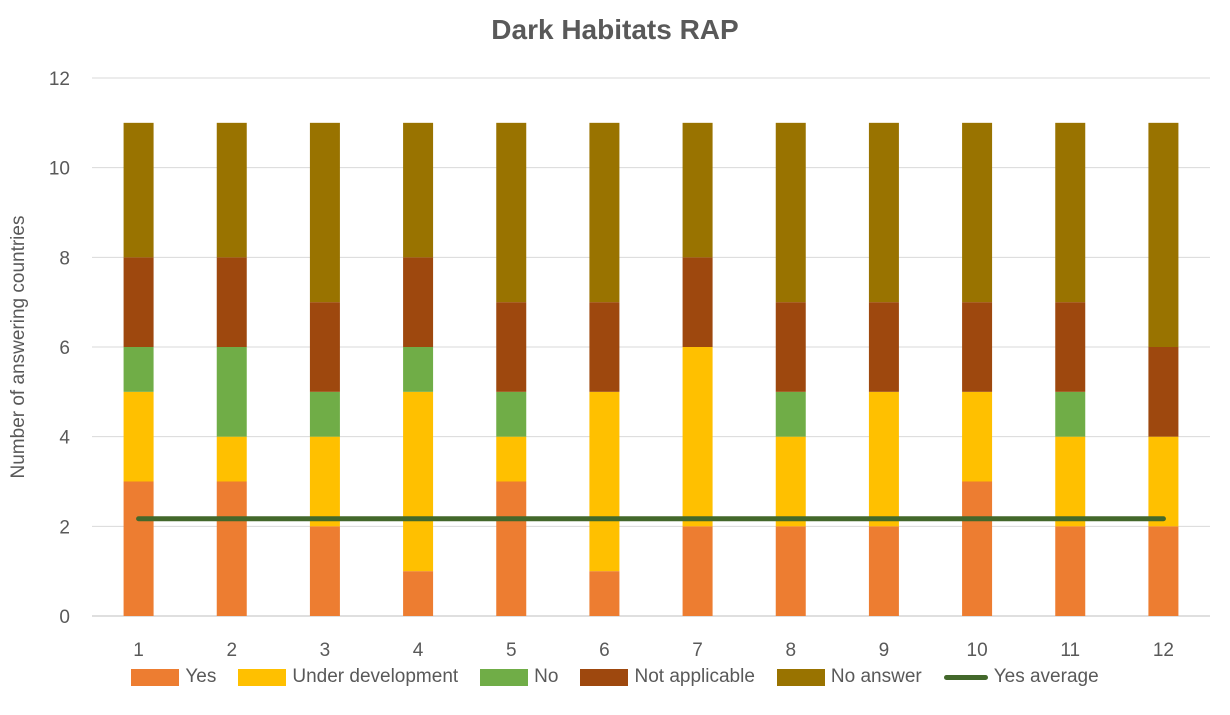  Describe the element at coordinates (59, 169) in the screenshot. I see `y-tick-label: 10` at that location.